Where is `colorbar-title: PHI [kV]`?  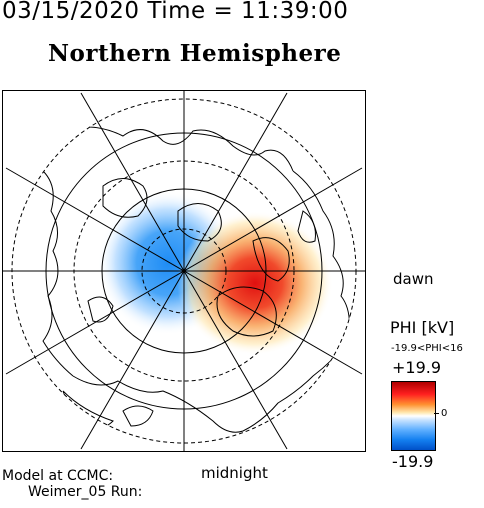
colorbar-title: PHI [kV] is located at coordinates (422, 327).